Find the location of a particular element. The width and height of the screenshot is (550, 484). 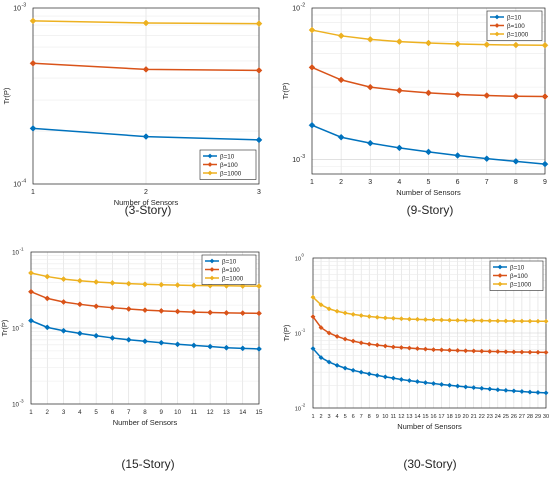

x-tick-label: 8 is located at coordinates (516, 182).